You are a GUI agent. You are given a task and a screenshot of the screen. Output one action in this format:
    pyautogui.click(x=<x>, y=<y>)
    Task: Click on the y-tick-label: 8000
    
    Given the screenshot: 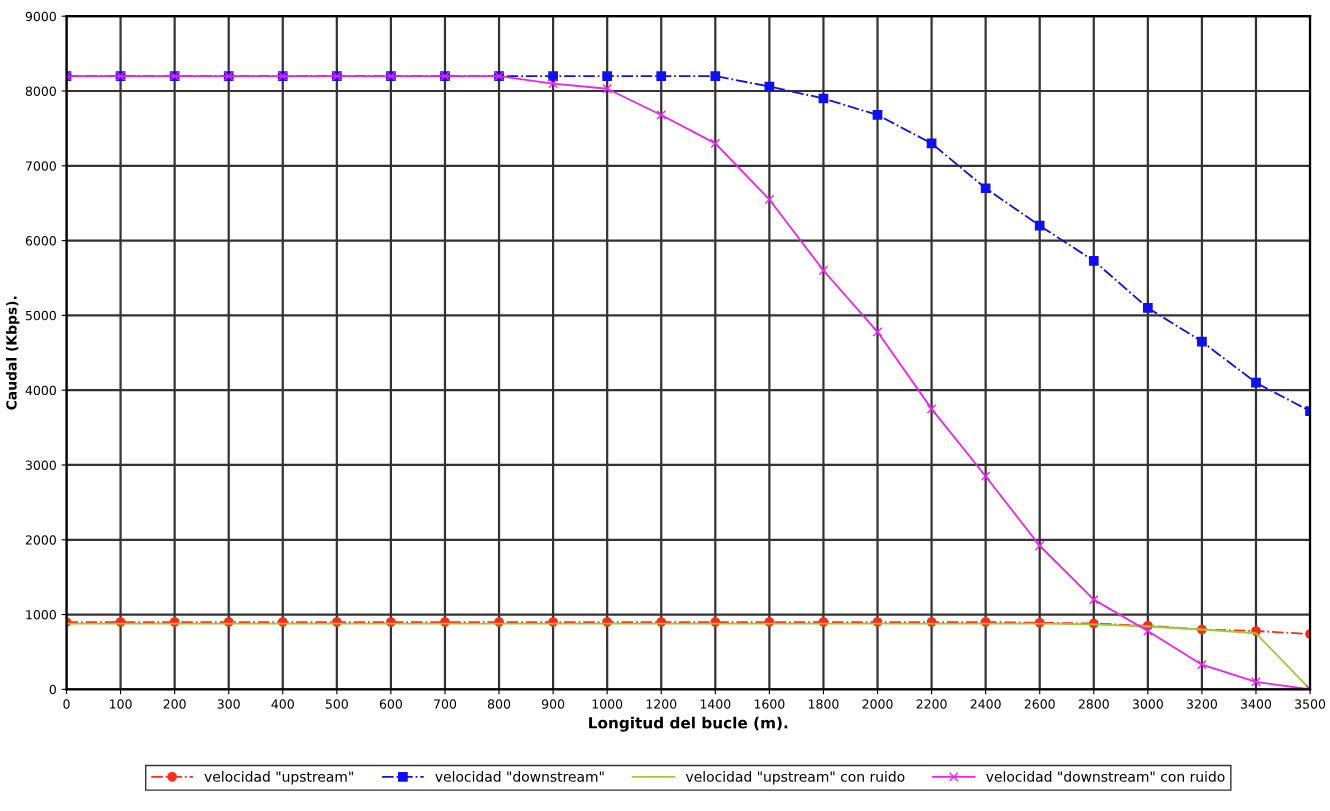 What is the action you would take?
    pyautogui.click(x=40, y=91)
    